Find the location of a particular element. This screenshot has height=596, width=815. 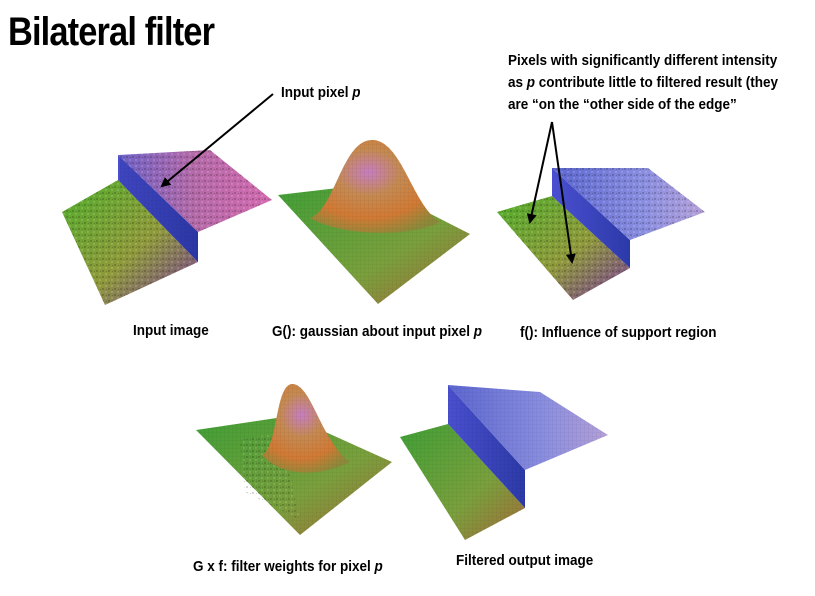

input-pixel-arrow is located at coordinates (217, 140).